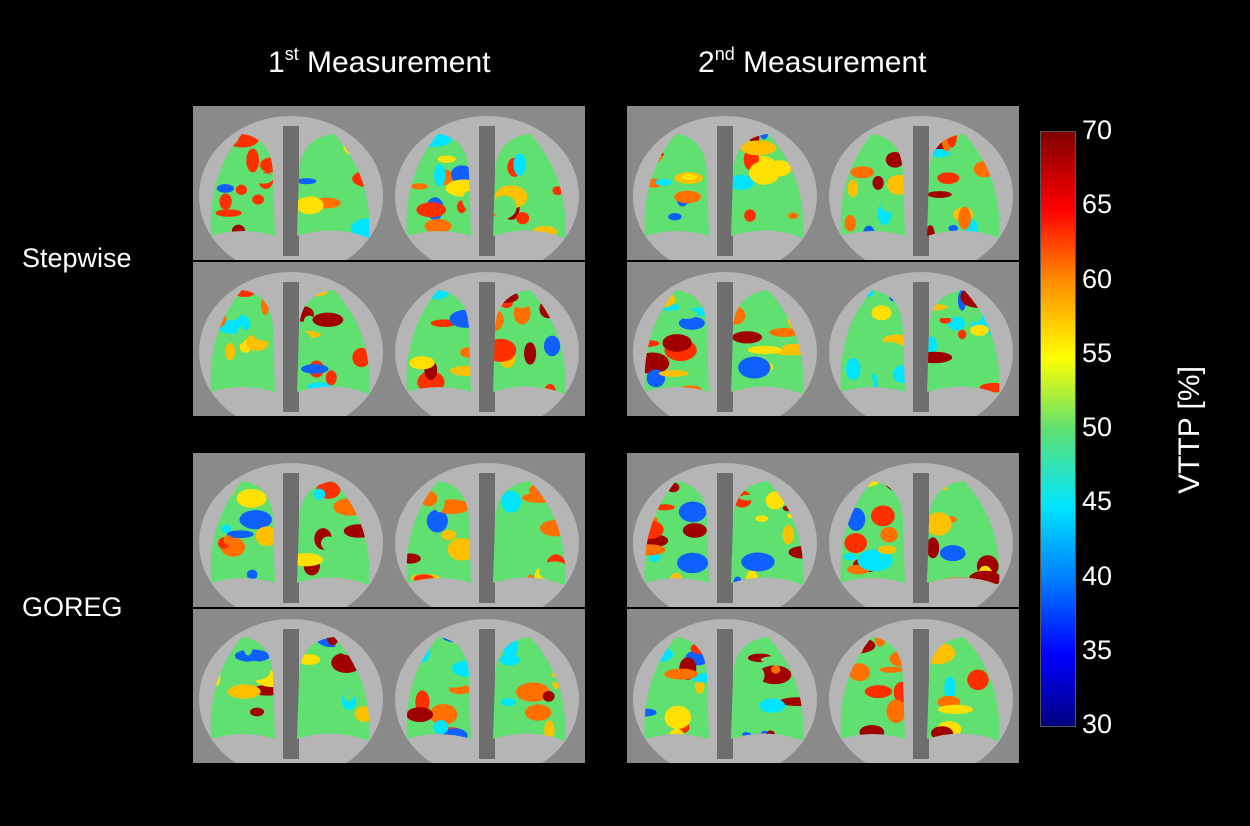 The height and width of the screenshot is (826, 1250). Describe the element at coordinates (72, 607) in the screenshot. I see `row-label-goreg: GOREG` at that location.